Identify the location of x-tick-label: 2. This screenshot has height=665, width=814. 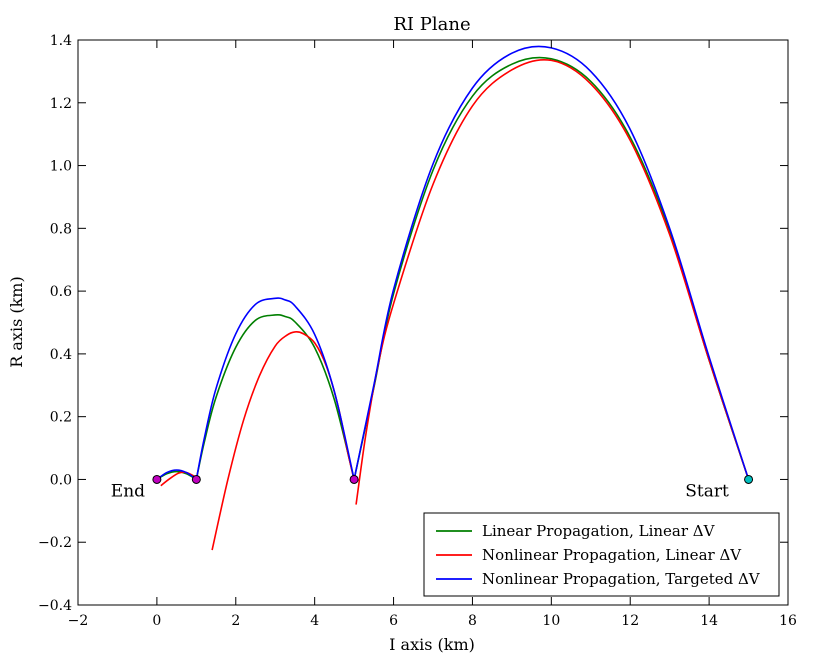
(235, 621).